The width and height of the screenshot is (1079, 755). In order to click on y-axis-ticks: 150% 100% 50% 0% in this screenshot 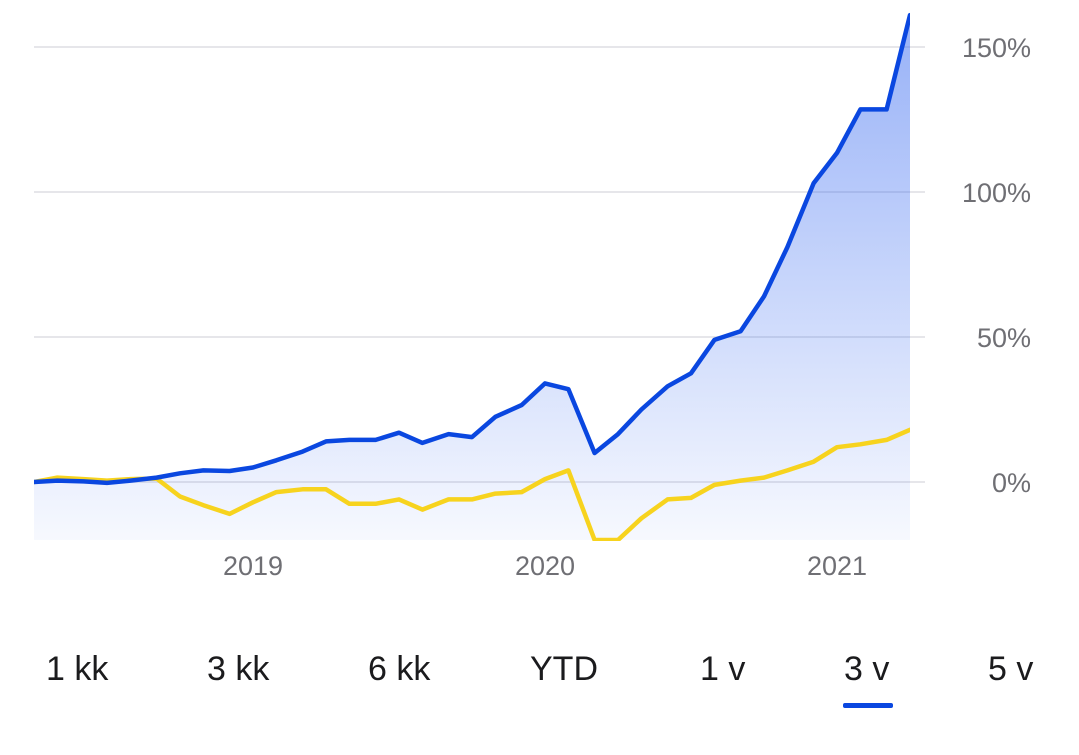, I will do `click(996, 265)`.